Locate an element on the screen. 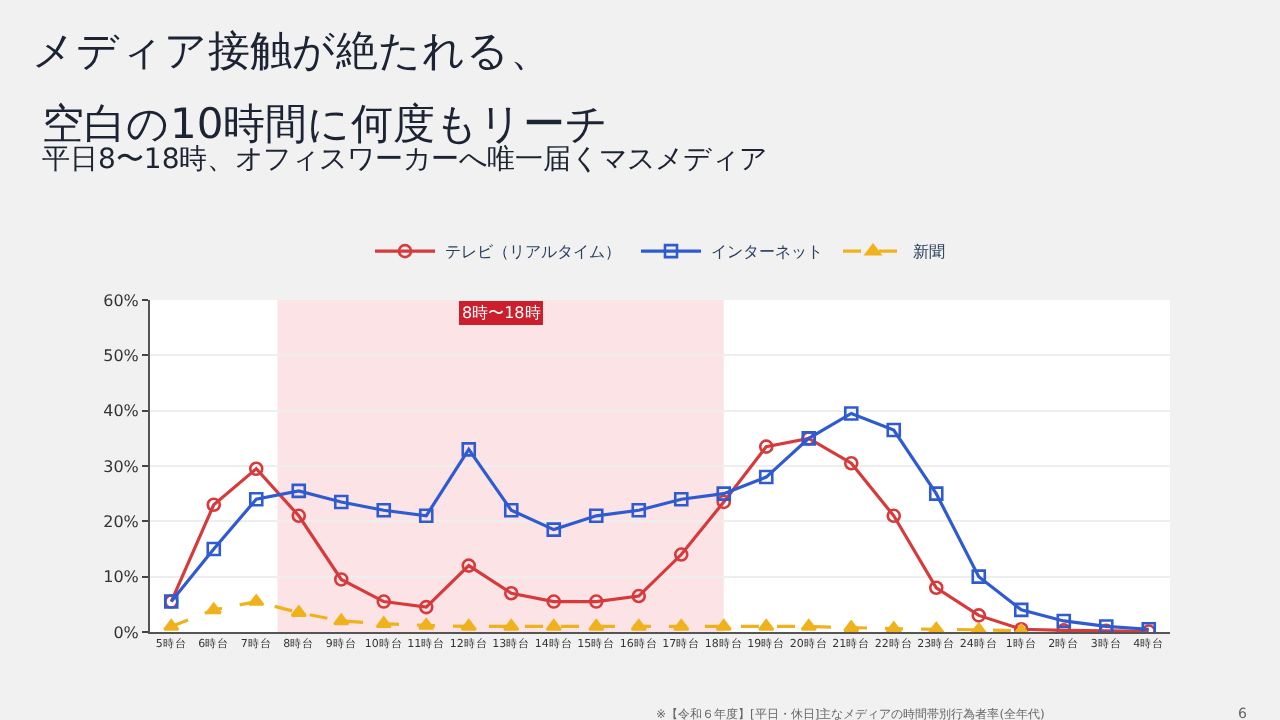  text: 空白の10時間に何度もリーチ is located at coordinates (326, 124).